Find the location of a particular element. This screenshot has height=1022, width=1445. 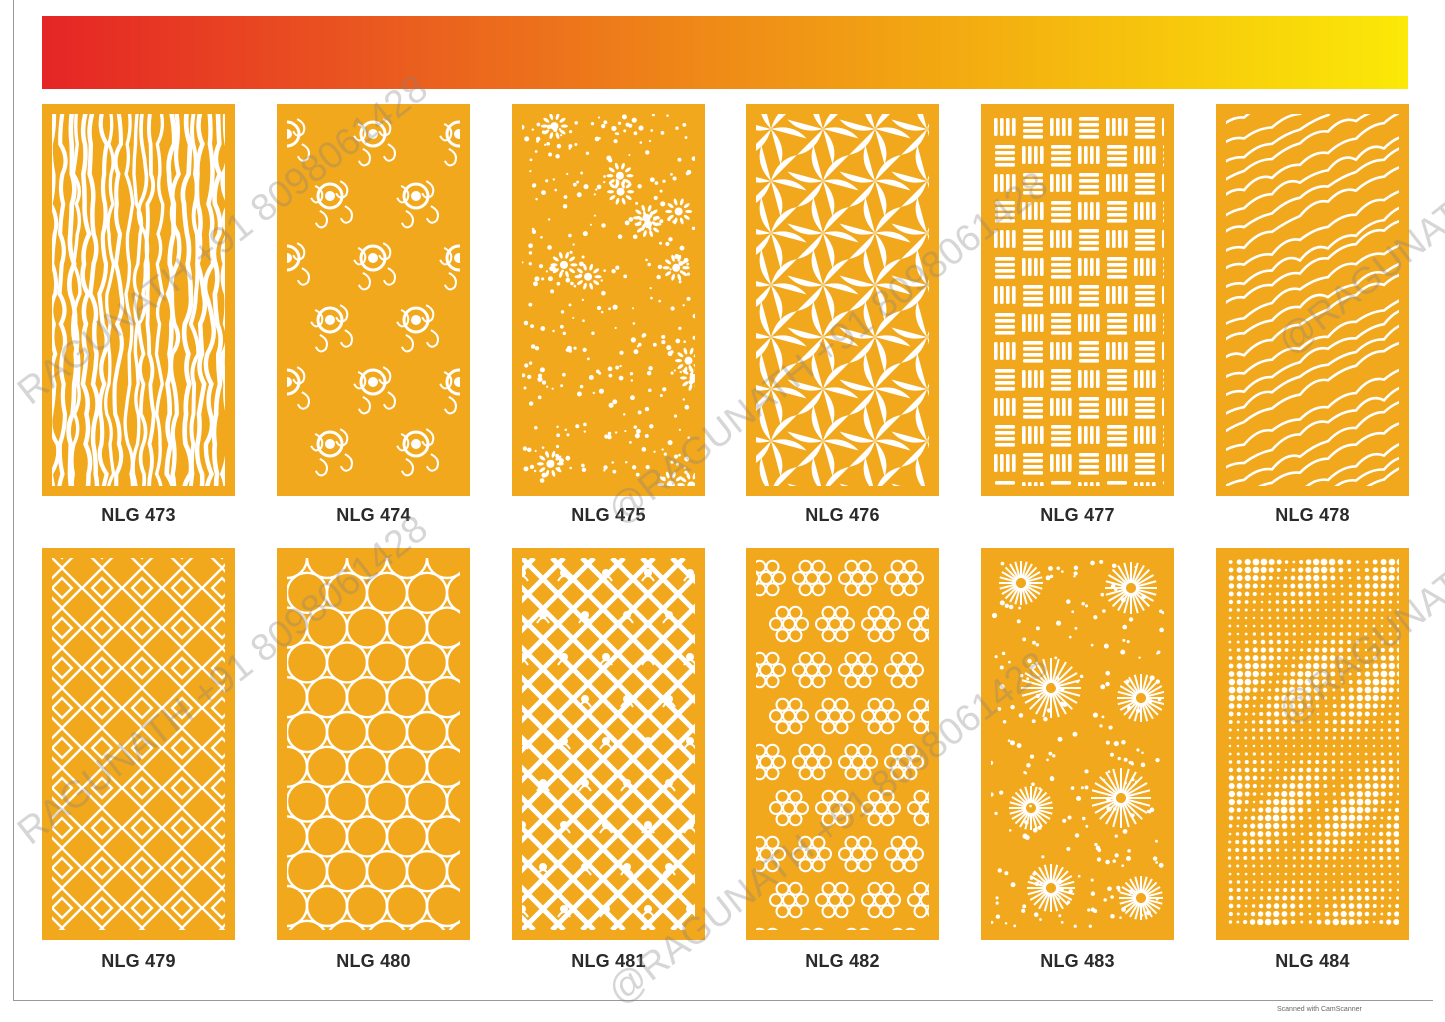

panel-label: NLG 483 is located at coordinates (1077, 961).